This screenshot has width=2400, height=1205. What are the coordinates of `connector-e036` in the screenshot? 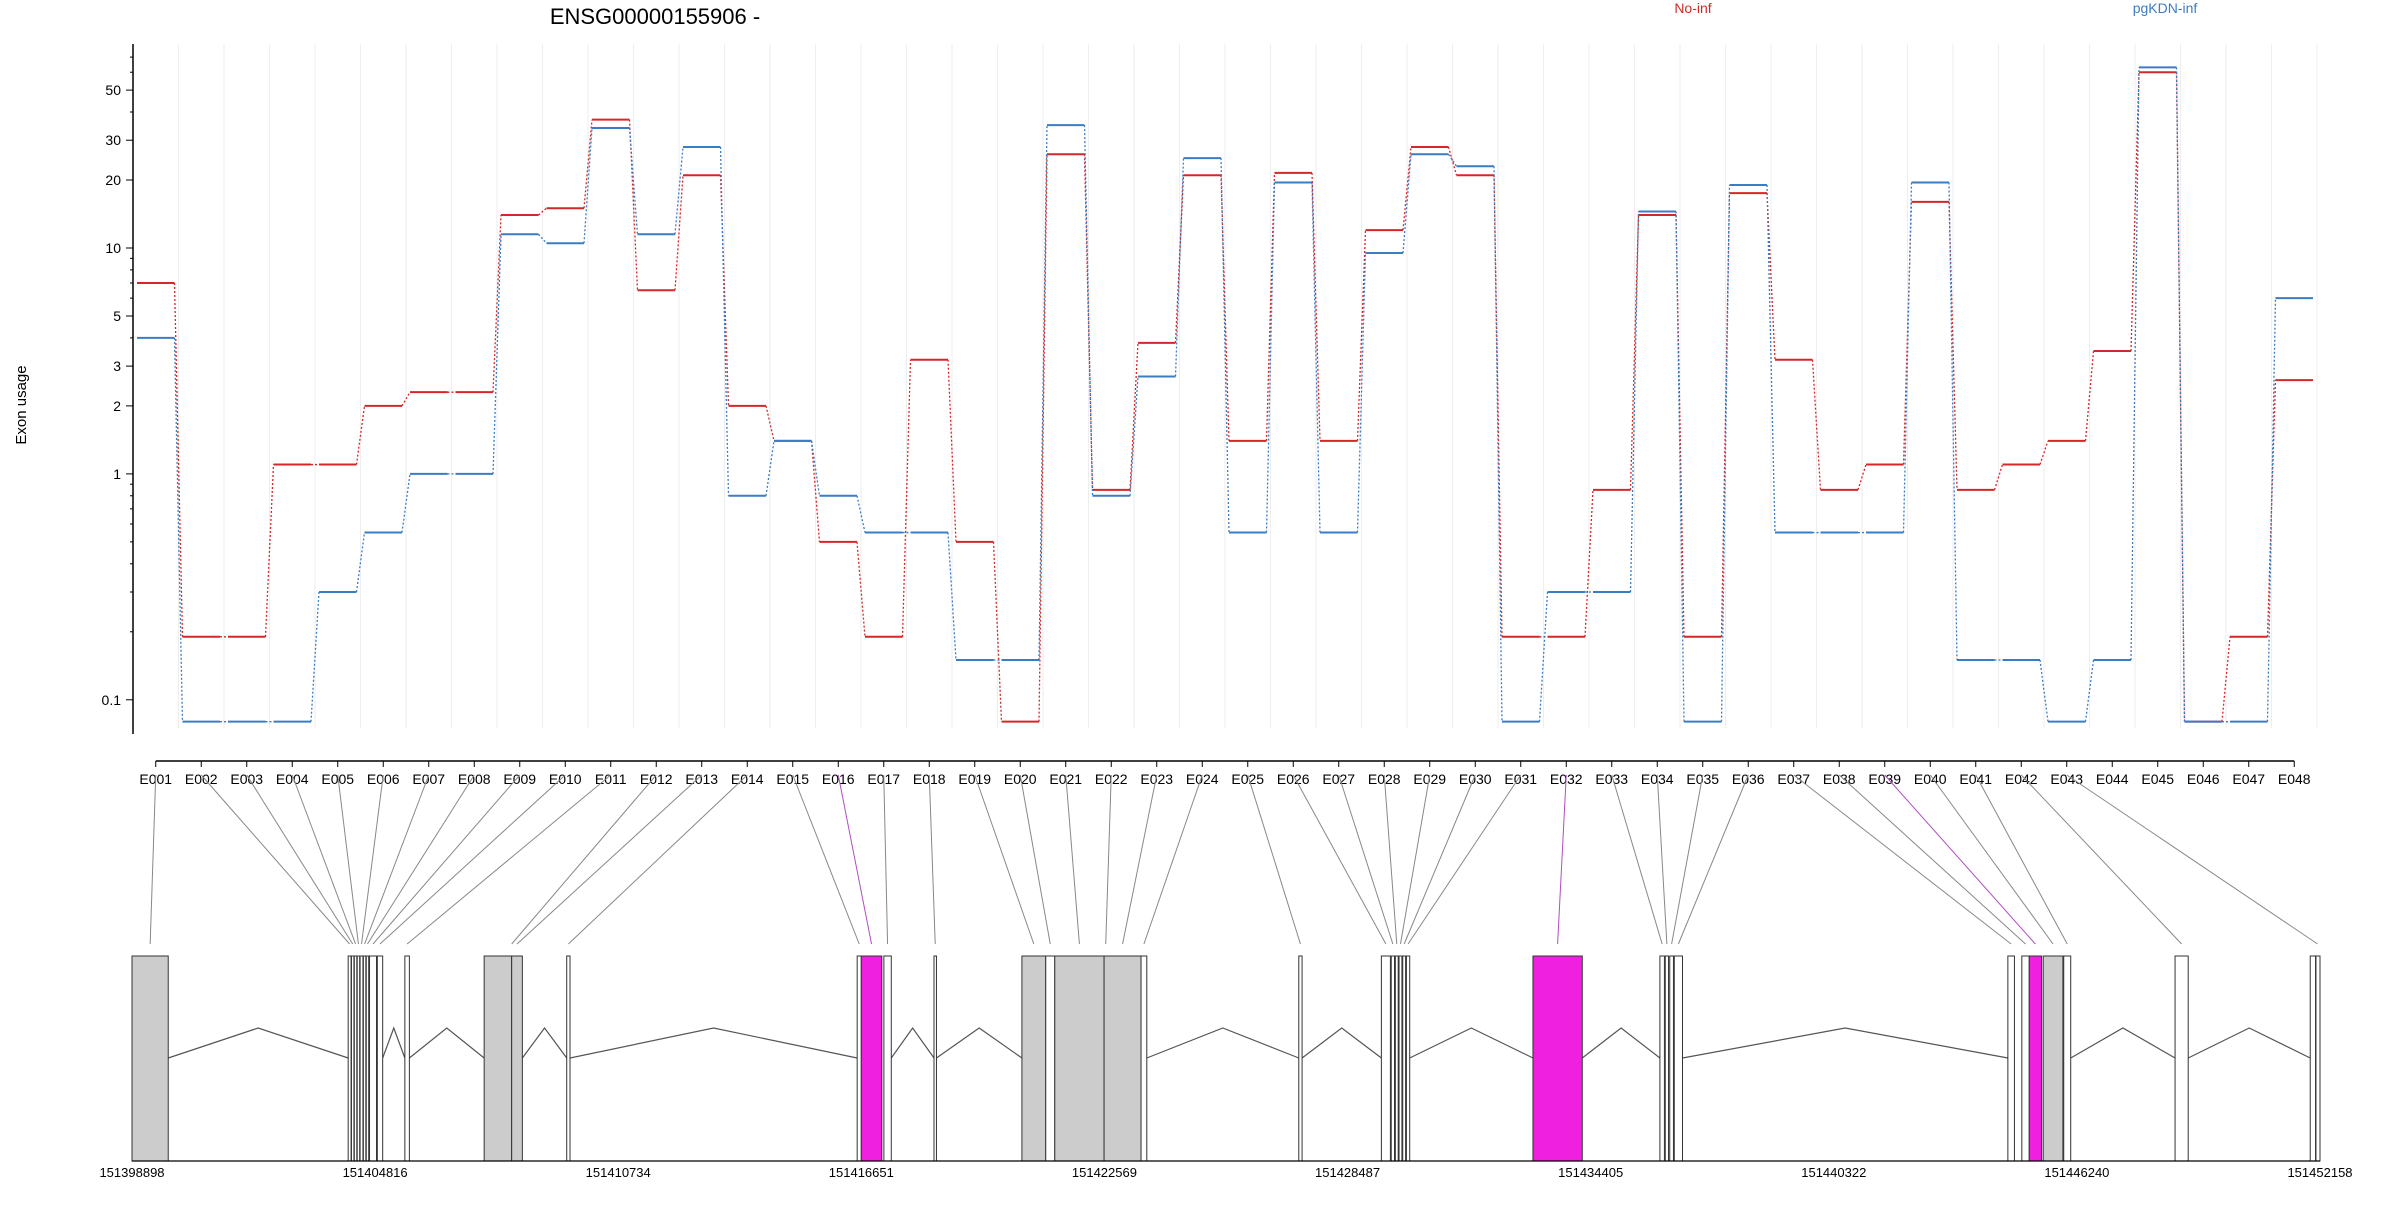 It's located at (1713, 859).